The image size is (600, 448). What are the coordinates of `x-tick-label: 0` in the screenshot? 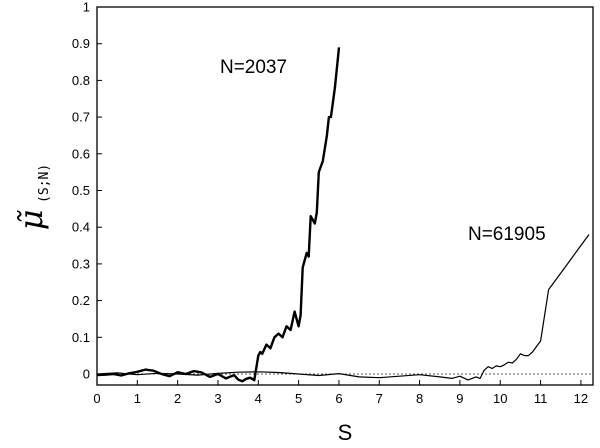 It's located at (96, 398).